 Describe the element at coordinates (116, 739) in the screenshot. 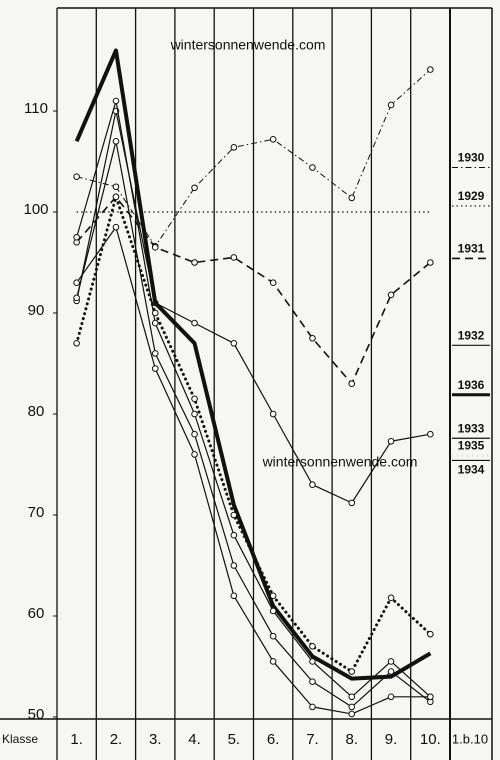

I see `x-tick-label: 2.` at that location.